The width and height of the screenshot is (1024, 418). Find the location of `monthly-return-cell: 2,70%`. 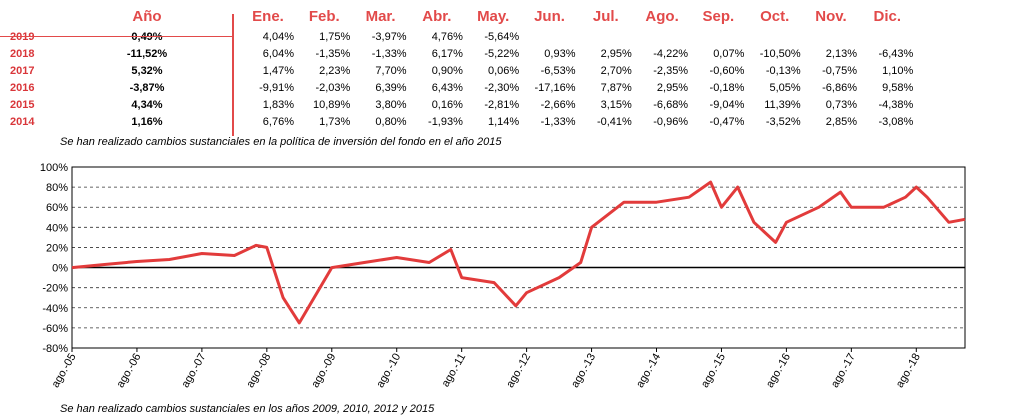

monthly-return-cell: 2,70% is located at coordinates (616, 71).